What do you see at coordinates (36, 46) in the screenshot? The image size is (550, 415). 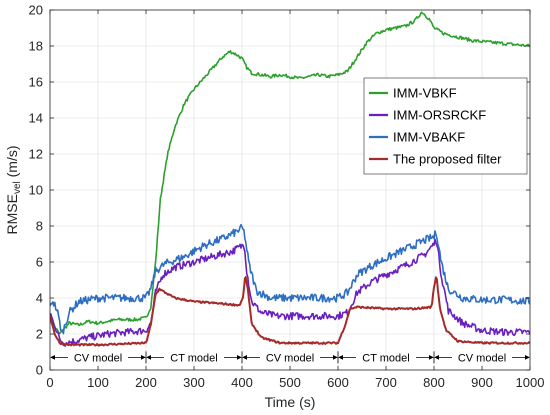 I see `y-tick-label: 18` at bounding box center [36, 46].